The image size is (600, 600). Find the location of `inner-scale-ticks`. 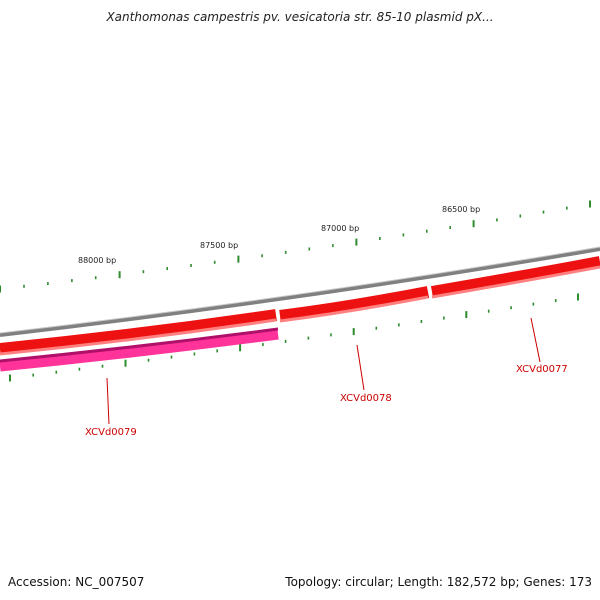

inner-scale-ticks is located at coordinates (294, 337).